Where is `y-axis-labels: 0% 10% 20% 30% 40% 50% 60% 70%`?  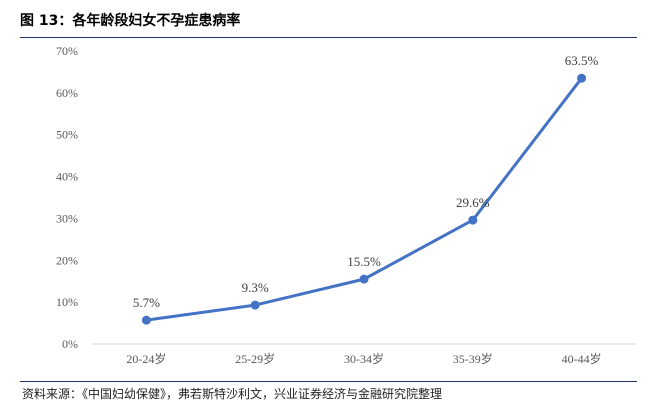
y-axis-labels: 0% 10% 20% 30% 40% 50% 60% 70% is located at coordinates (67, 197).